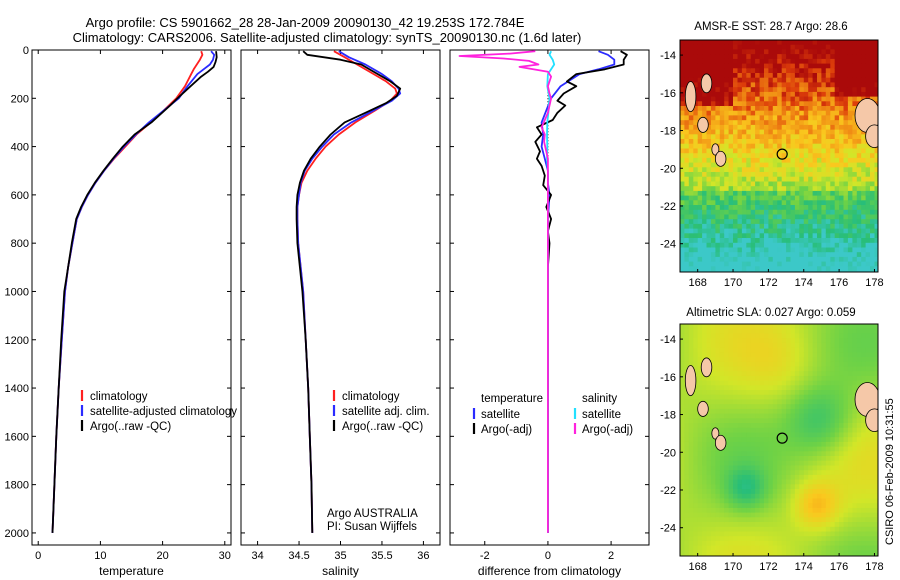  Describe the element at coordinates (485, 556) in the screenshot. I see `x-tick-label: -2` at that location.